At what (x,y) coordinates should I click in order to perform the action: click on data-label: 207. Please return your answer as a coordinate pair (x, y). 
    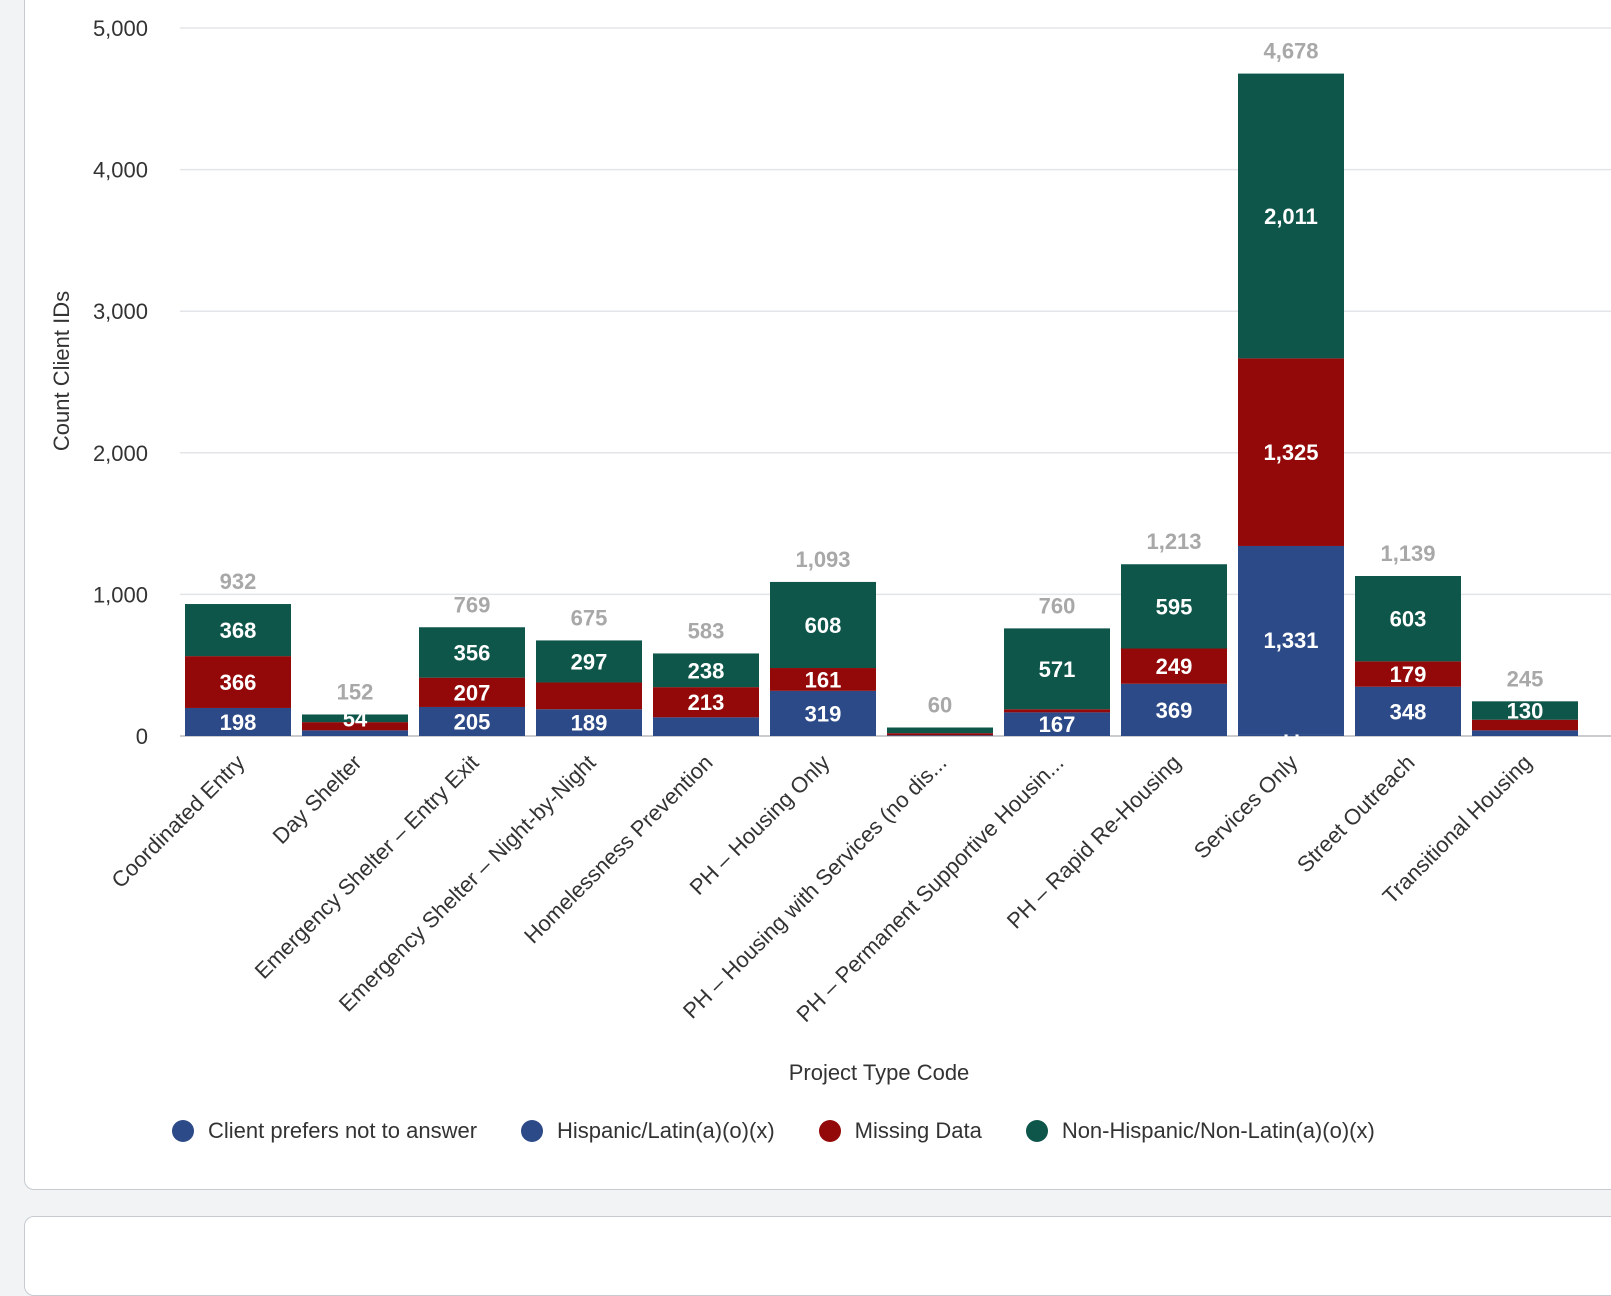
    Looking at the image, I should click on (472, 692).